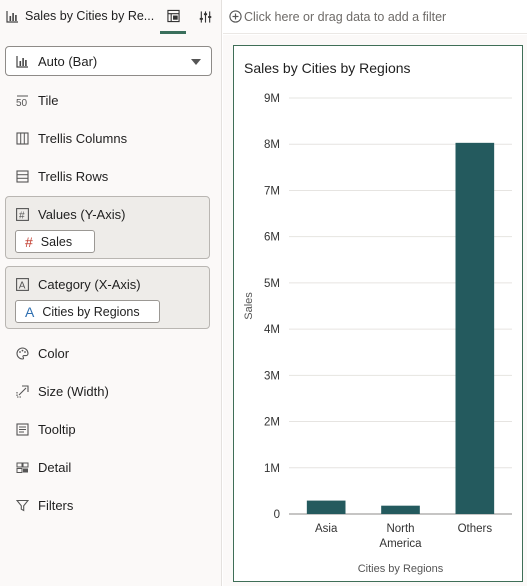 The height and width of the screenshot is (586, 527). Describe the element at coordinates (235, 16) in the screenshot. I see `add-filter-icon` at that location.